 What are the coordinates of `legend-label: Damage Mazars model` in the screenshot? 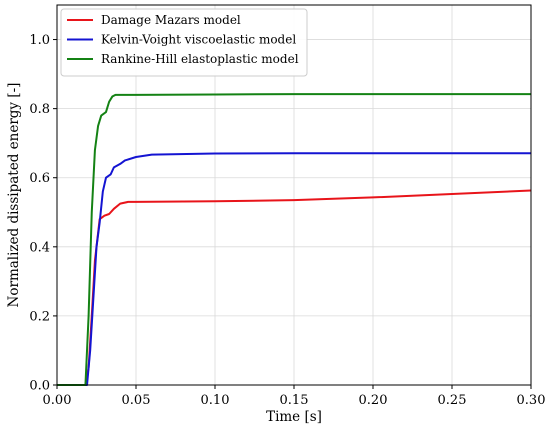 It's located at (171, 20).